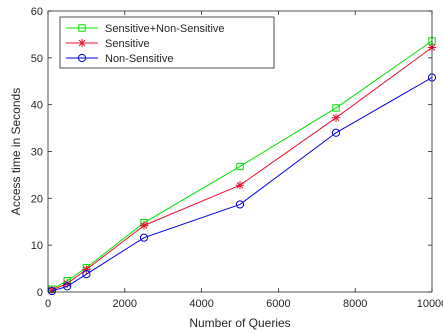 The width and height of the screenshot is (443, 334). What do you see at coordinates (37, 106) in the screenshot?
I see `y-tick-label: 40` at bounding box center [37, 106].